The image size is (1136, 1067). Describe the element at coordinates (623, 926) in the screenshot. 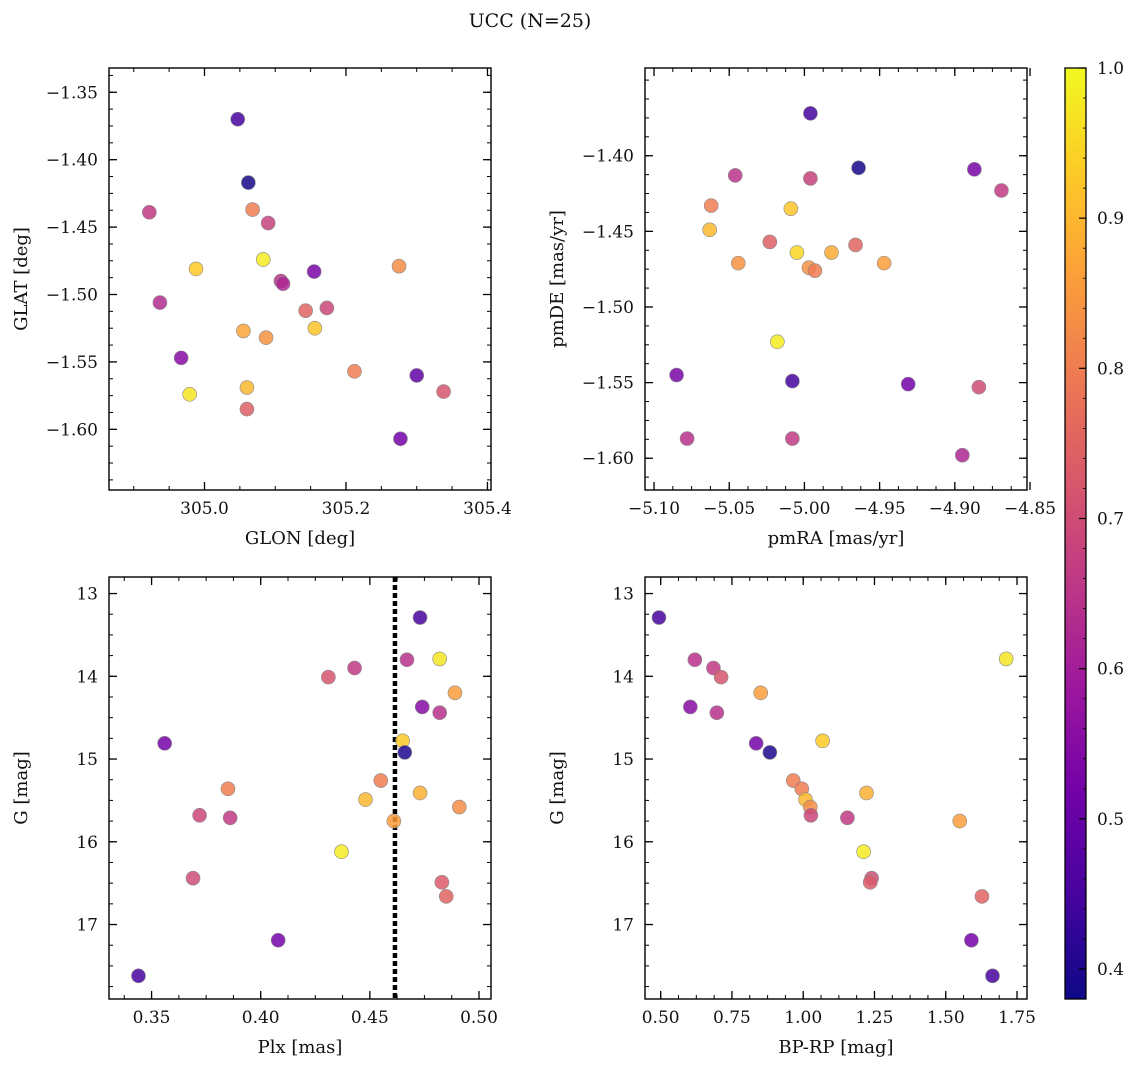

I see `y-tick-label: 17` at that location.